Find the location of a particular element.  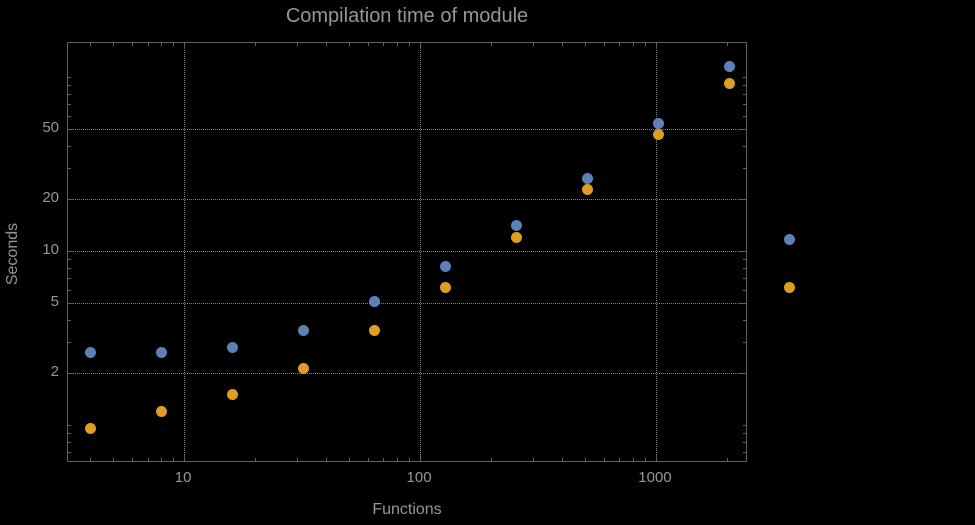

legend is located at coordinates (794, 269).